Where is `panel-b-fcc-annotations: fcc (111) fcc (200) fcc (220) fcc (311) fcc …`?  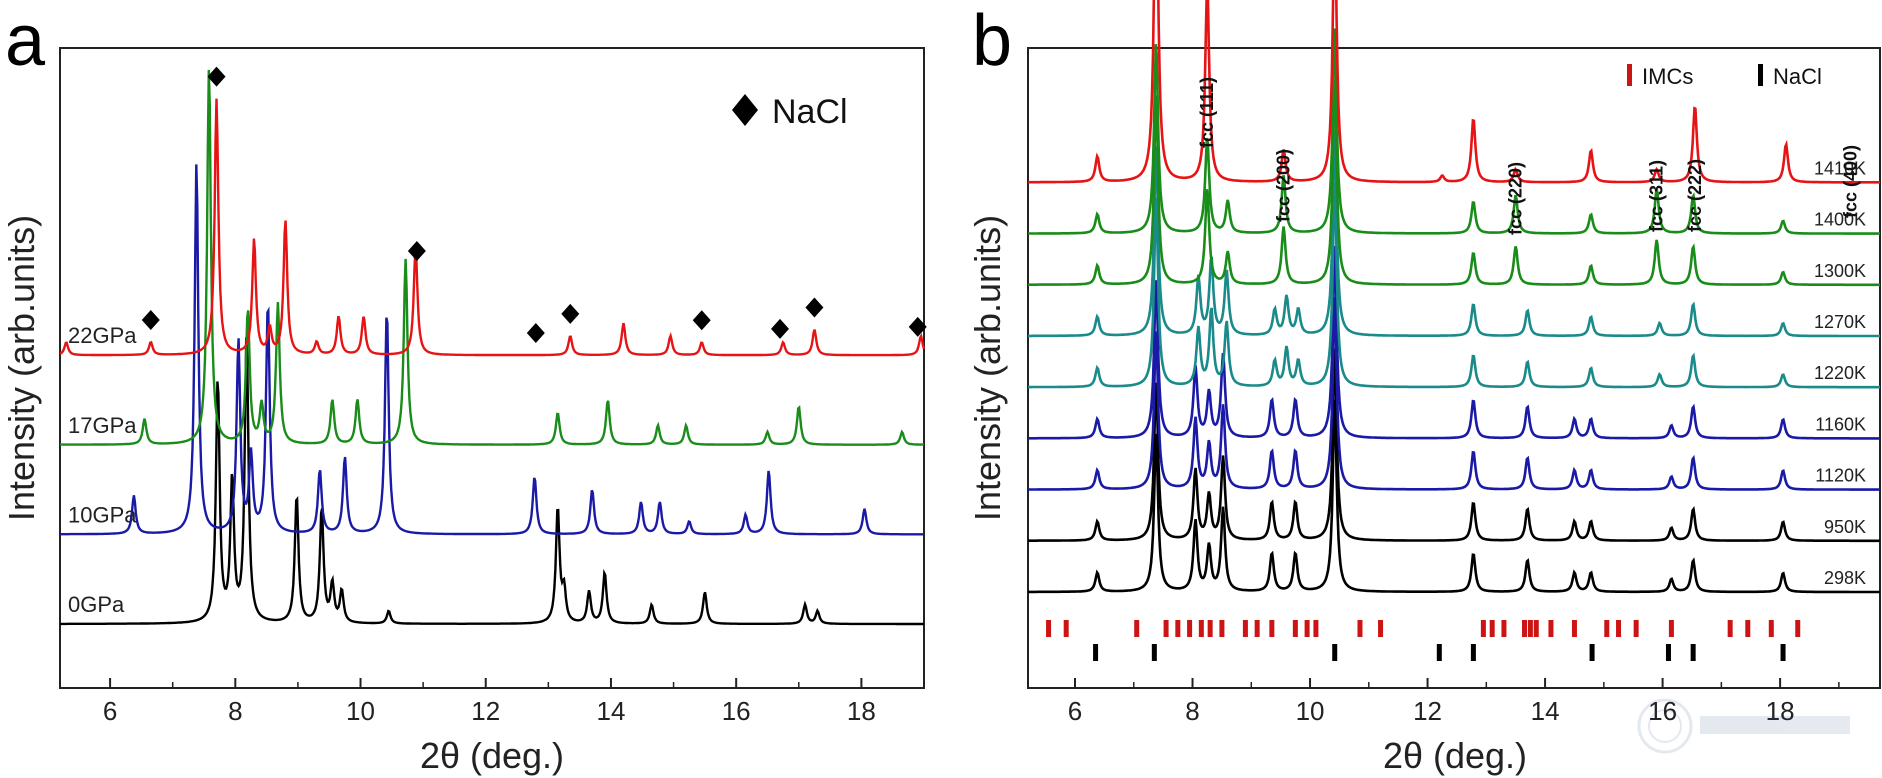 panel-b-fcc-annotations: fcc (111) fcc (200) fcc (220) fcc (311) fcc … is located at coordinates (1528, 156).